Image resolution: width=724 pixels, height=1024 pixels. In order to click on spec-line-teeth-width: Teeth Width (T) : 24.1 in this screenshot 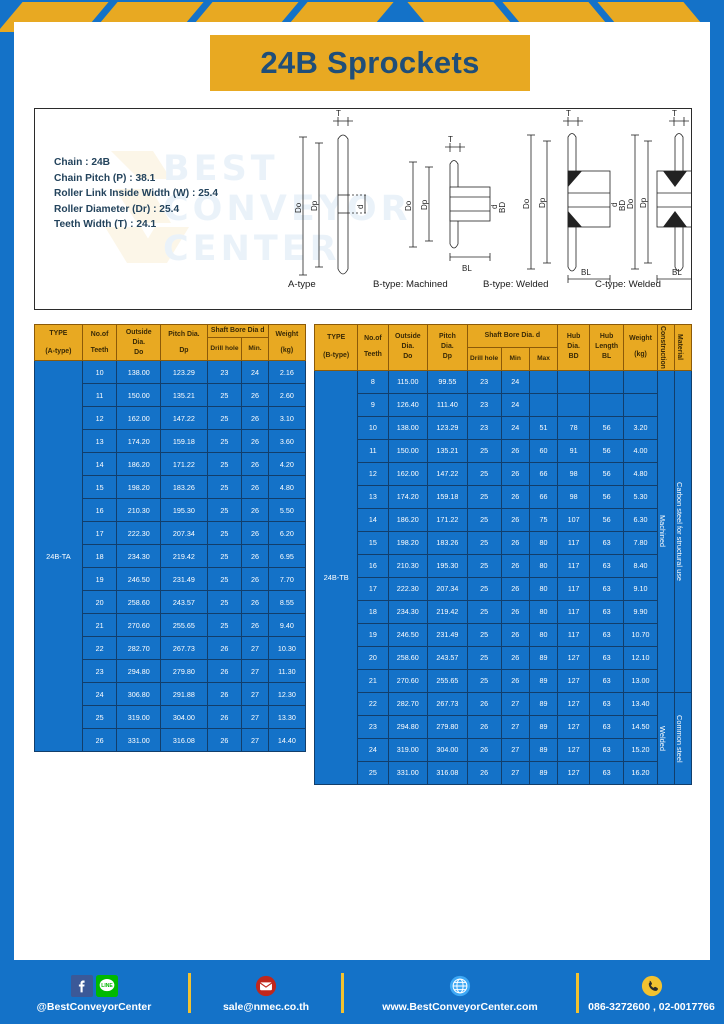, I will do `click(105, 224)`.